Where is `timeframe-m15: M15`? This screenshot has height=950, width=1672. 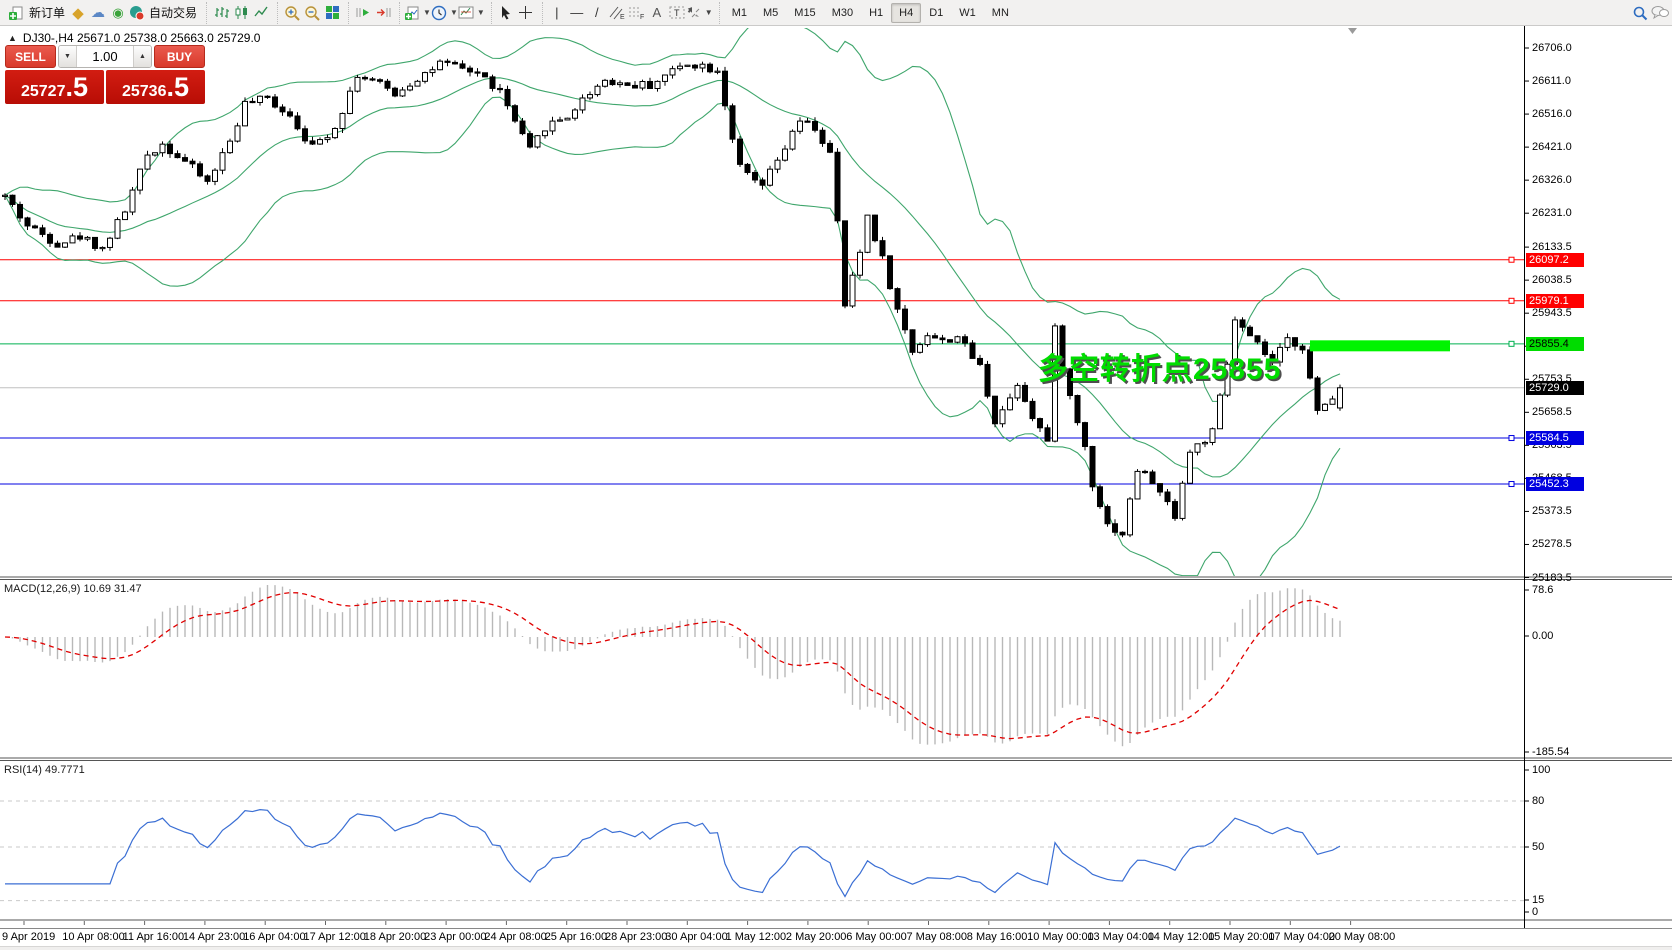 timeframe-m15: M15 is located at coordinates (805, 12).